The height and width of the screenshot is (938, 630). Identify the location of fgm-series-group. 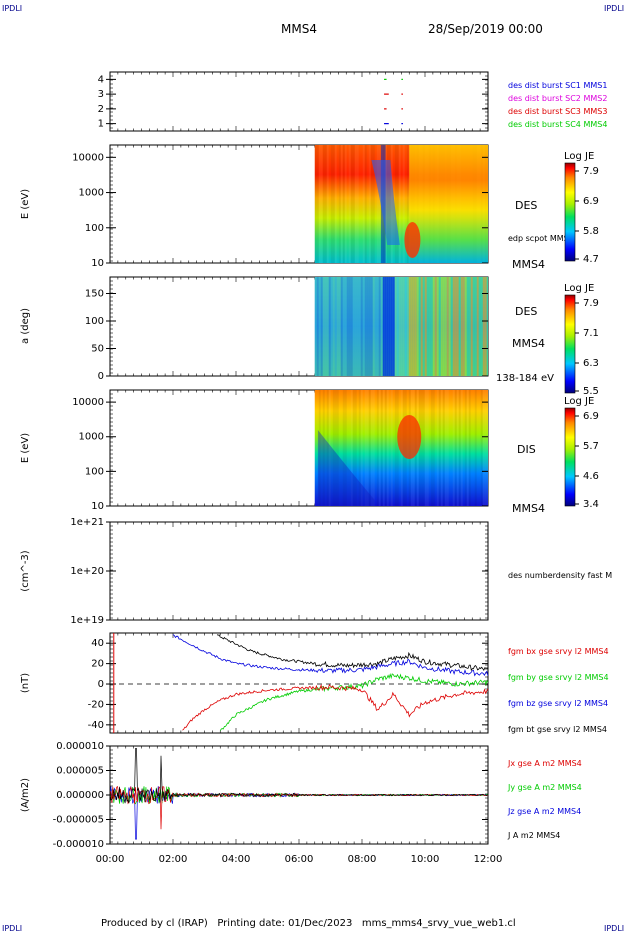
(300, 683).